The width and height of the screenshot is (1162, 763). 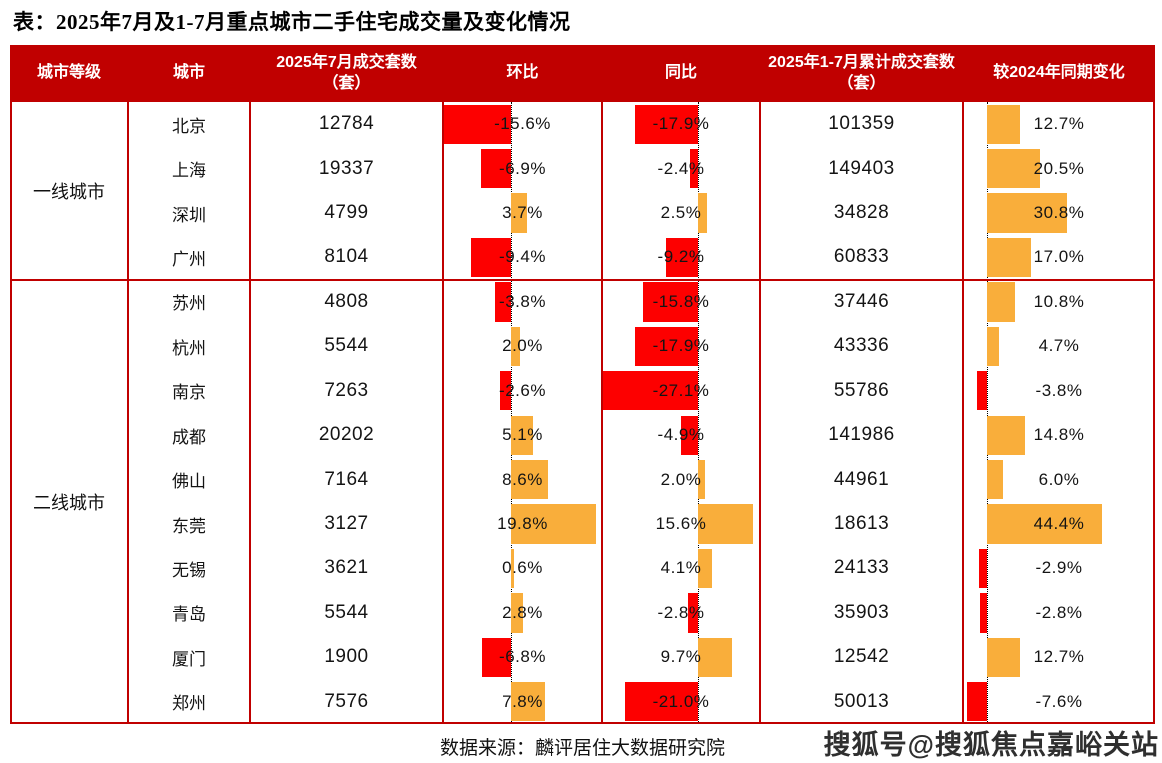 I want to click on july-units-cell: 19337, so click(x=346, y=168).